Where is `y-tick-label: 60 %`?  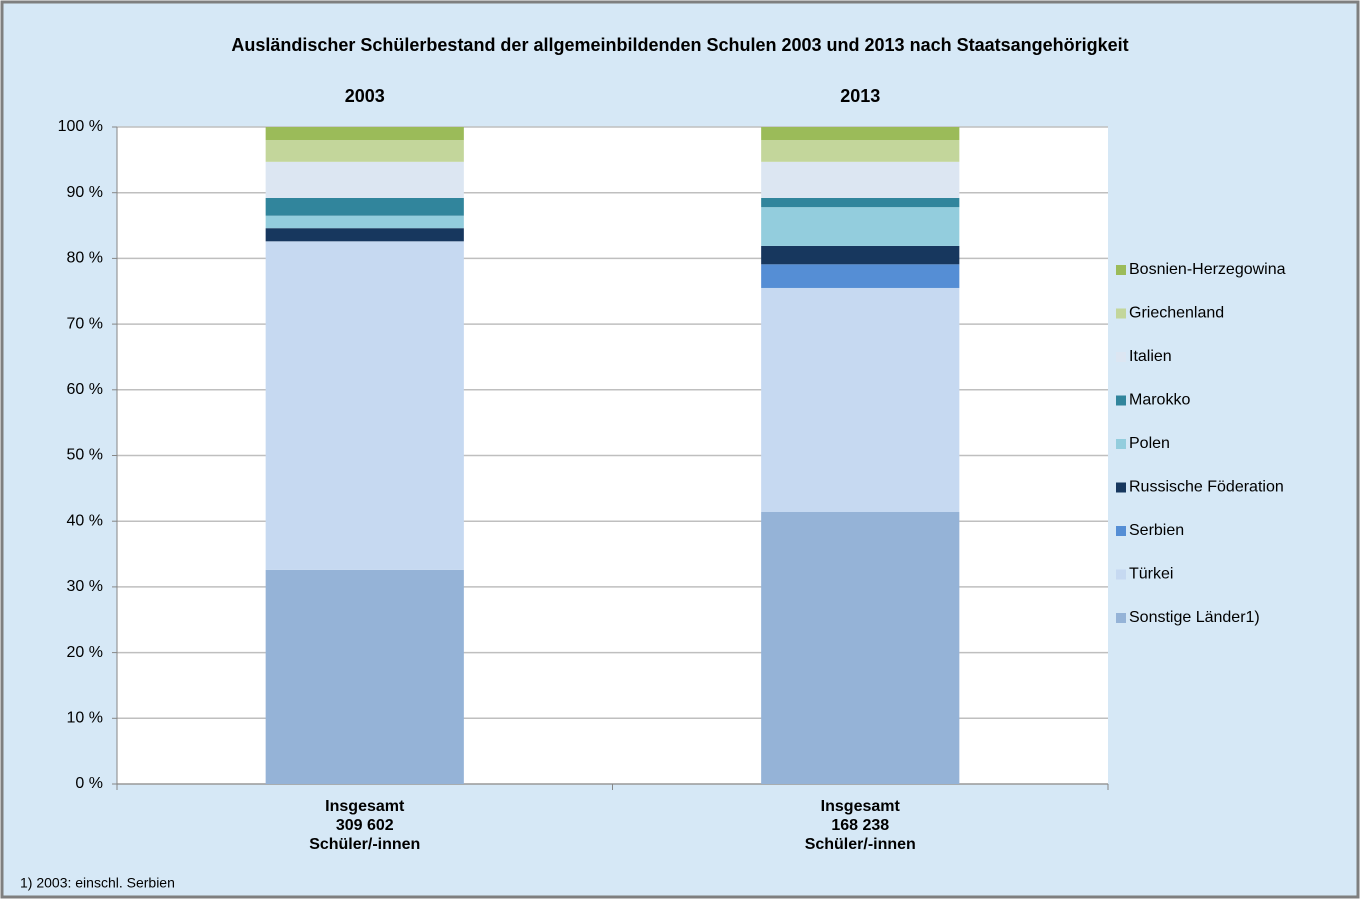 y-tick-label: 60 % is located at coordinates (85, 389).